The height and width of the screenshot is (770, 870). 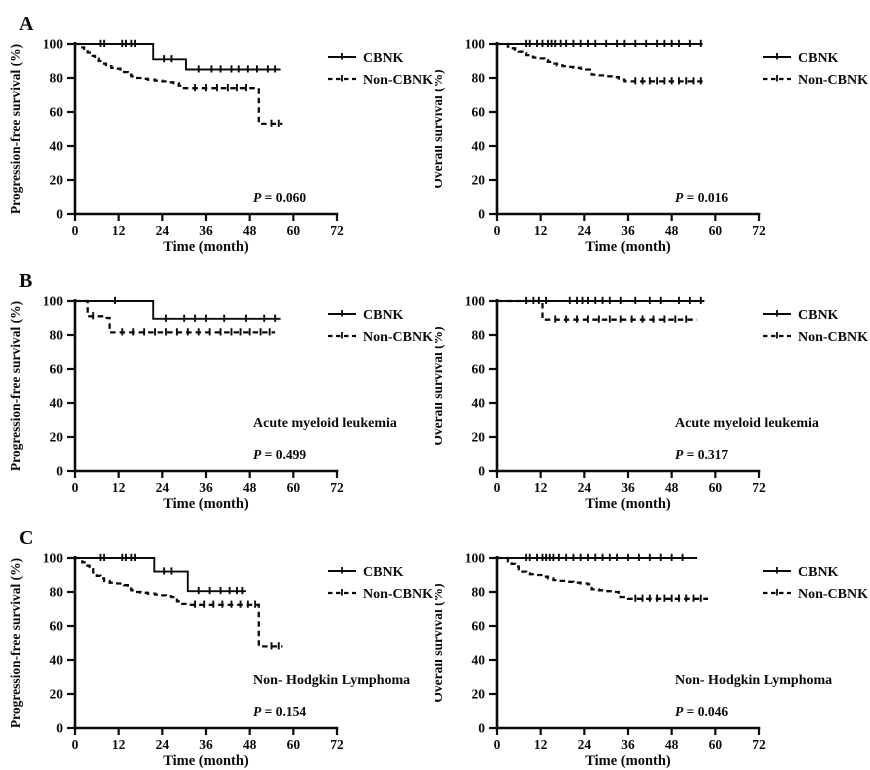 I want to click on p-value-label: P = 0.317, so click(x=701, y=454).